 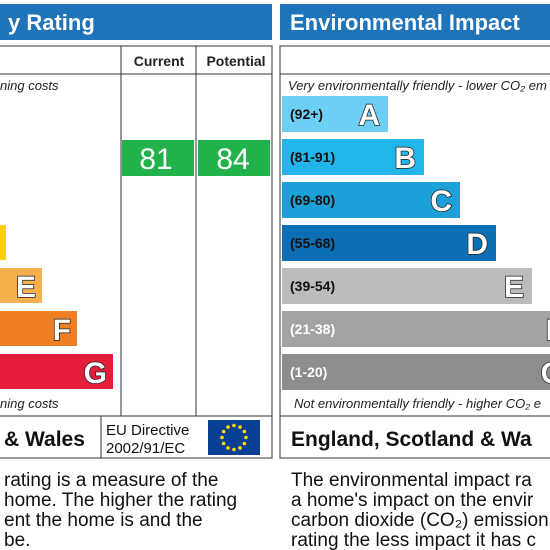 What do you see at coordinates (312, 329) in the screenshot?
I see `band-range: (21-38)` at bounding box center [312, 329].